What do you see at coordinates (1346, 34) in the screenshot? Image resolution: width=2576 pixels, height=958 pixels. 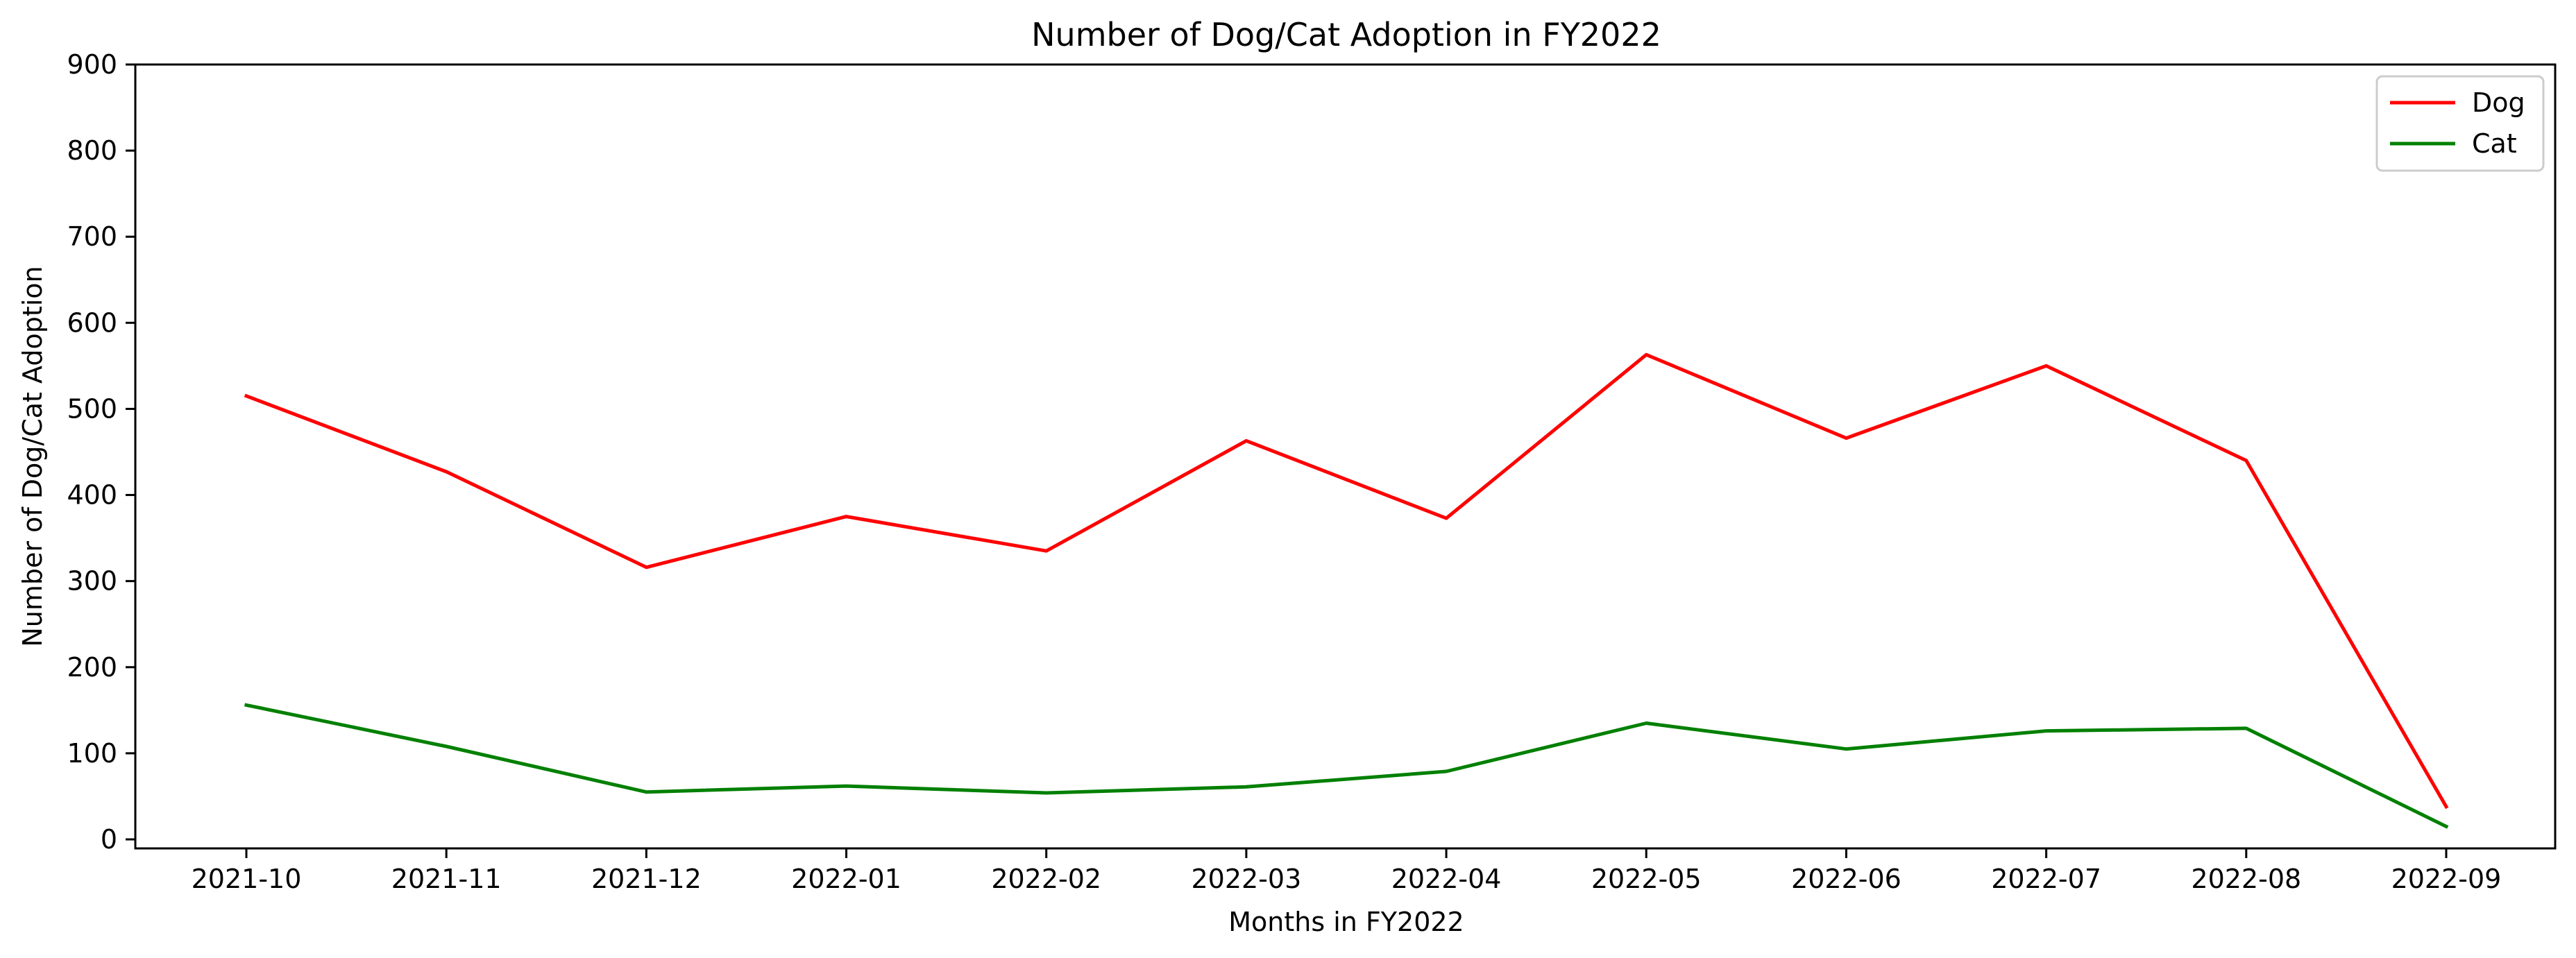 I see `chart-title: Number of Dog/Cat Adoption in FY2022` at bounding box center [1346, 34].